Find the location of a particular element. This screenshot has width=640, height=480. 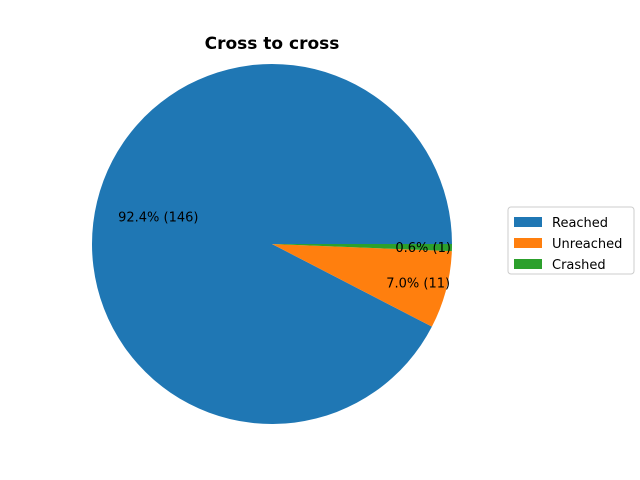

pct-label-unreached: 7.0% (11) is located at coordinates (418, 284).